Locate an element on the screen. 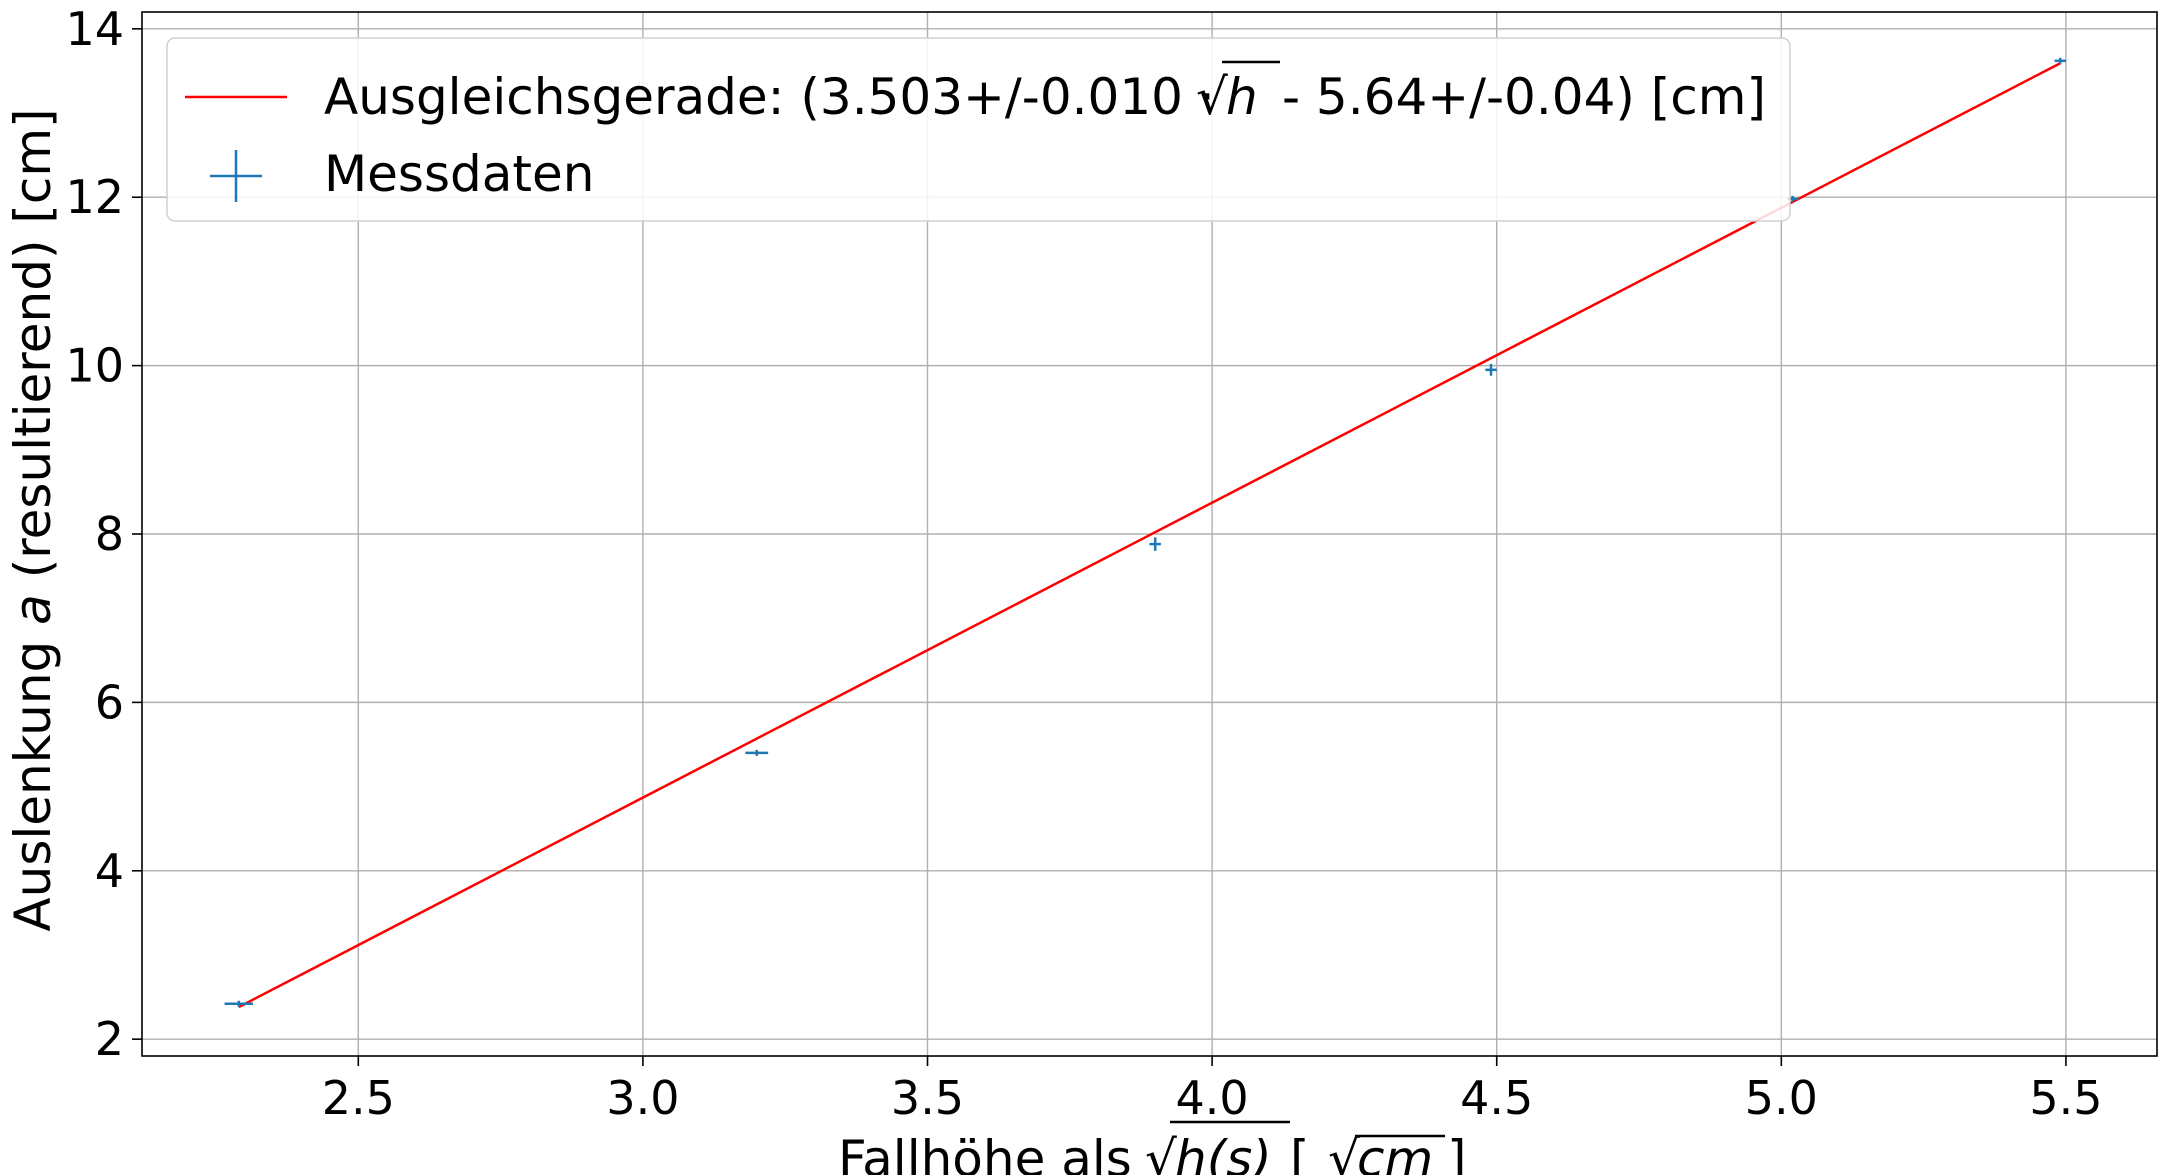 This screenshot has width=2178, height=1175. y-tick-label: 2 is located at coordinates (109, 1039).